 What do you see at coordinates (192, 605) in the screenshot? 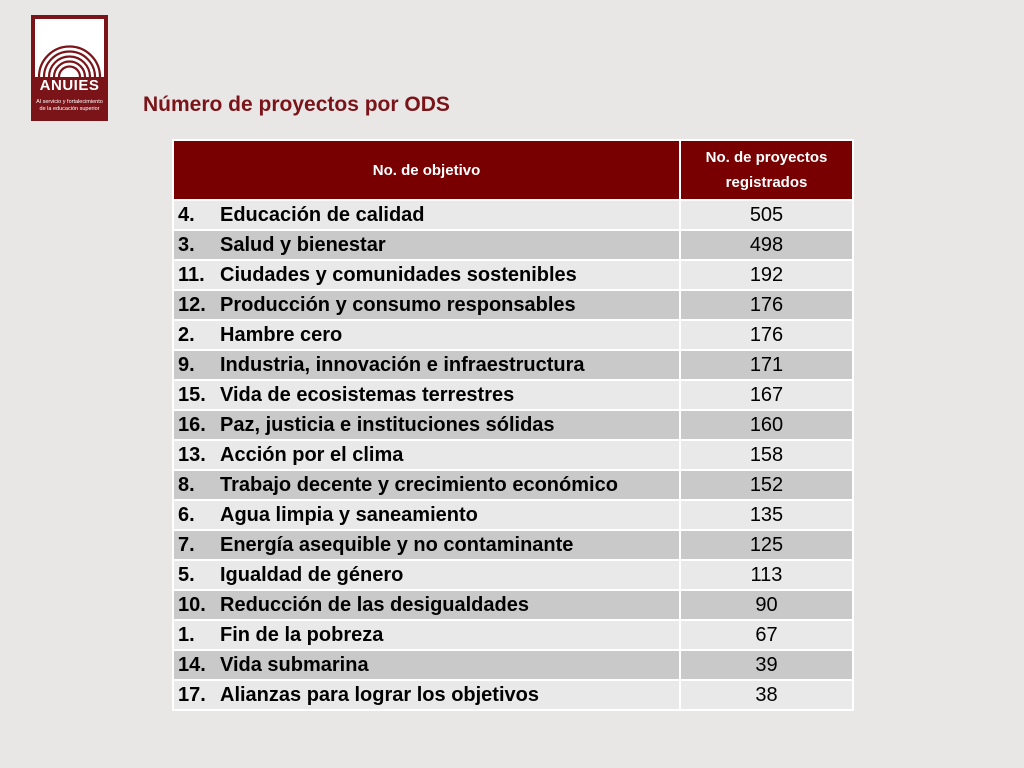
I see `objective-number: 10.` at bounding box center [192, 605].